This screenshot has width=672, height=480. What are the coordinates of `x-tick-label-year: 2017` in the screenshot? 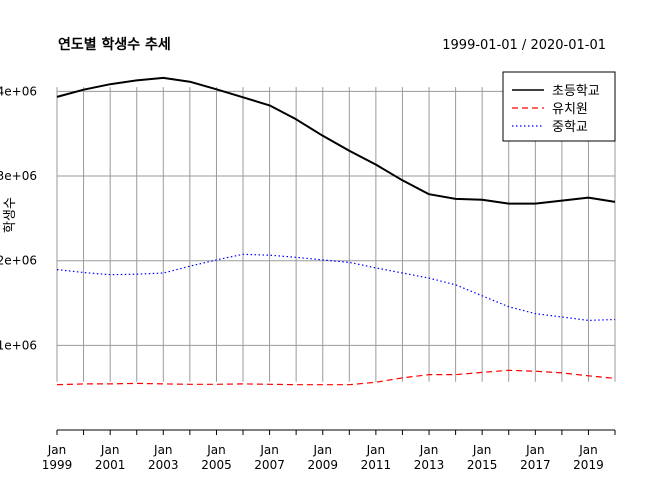 It's located at (535, 465).